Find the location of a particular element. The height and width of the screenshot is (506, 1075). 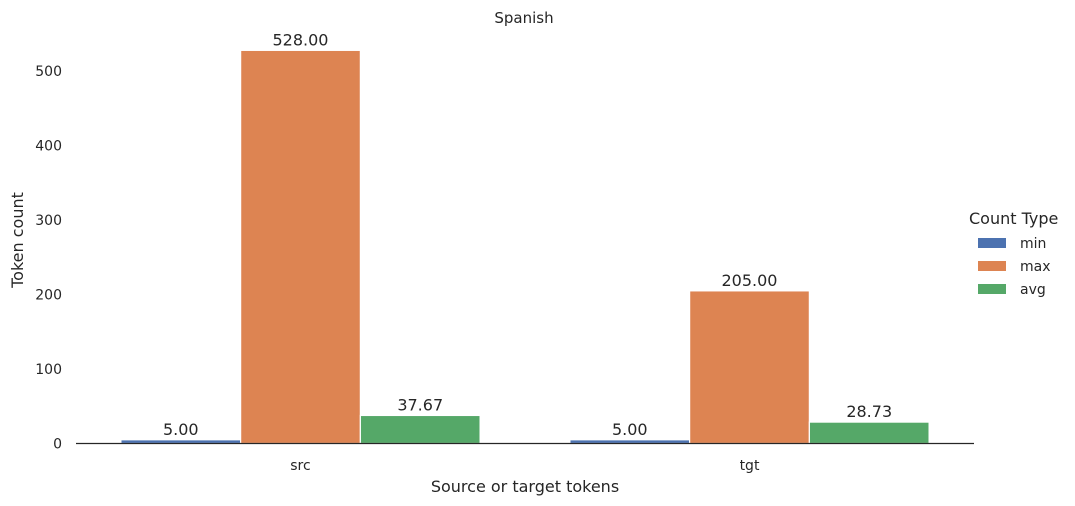

y-tick-label: 500 is located at coordinates (48, 72).